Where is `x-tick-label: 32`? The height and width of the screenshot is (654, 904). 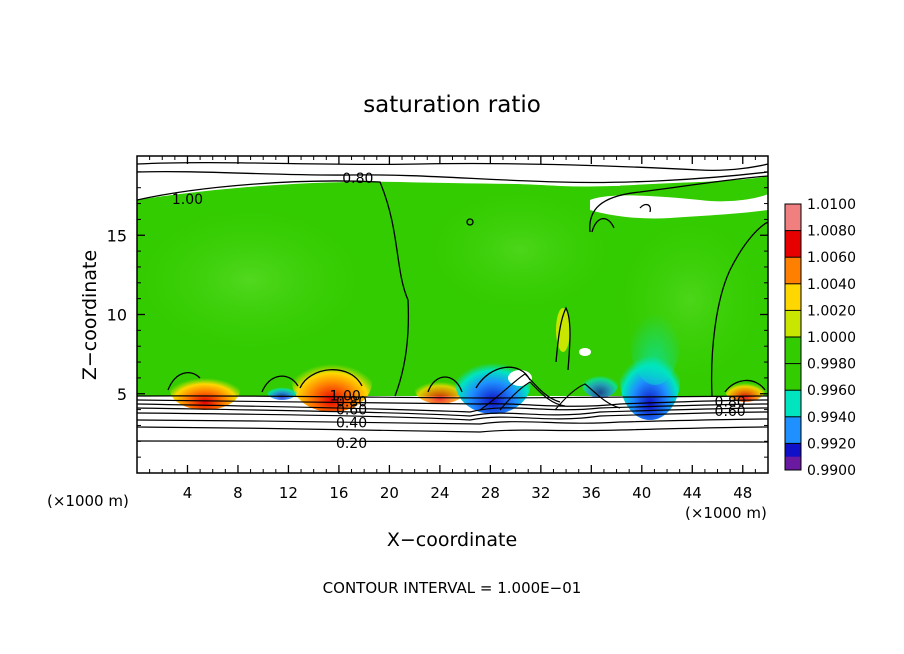
x-tick-label: 32 is located at coordinates (540, 493).